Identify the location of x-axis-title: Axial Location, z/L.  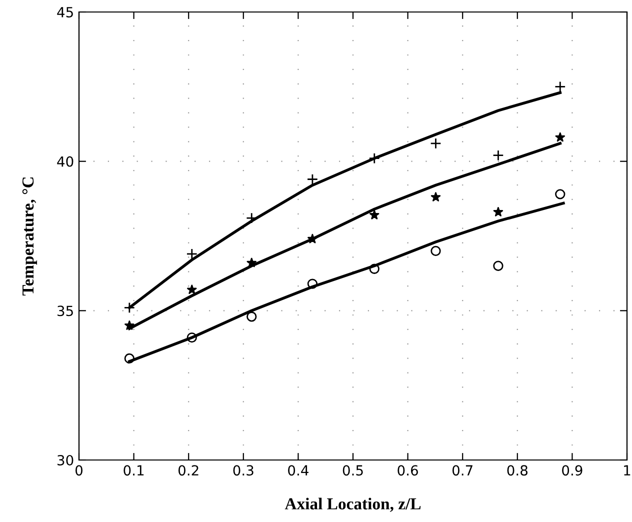
(352, 505).